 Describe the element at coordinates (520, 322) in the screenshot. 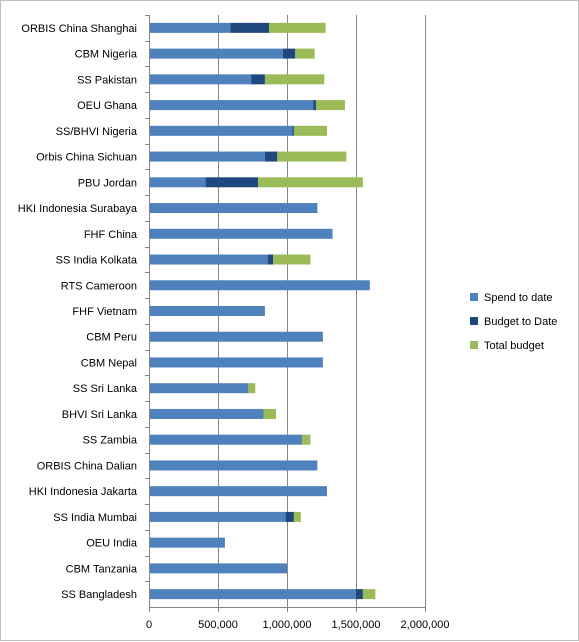

I see `legend-label: Budget to Date` at that location.